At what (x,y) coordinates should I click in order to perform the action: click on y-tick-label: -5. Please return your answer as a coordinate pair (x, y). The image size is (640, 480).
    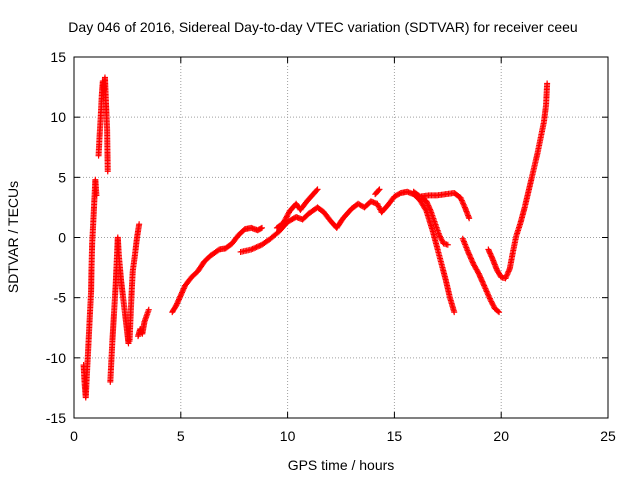
    Looking at the image, I should click on (60, 298).